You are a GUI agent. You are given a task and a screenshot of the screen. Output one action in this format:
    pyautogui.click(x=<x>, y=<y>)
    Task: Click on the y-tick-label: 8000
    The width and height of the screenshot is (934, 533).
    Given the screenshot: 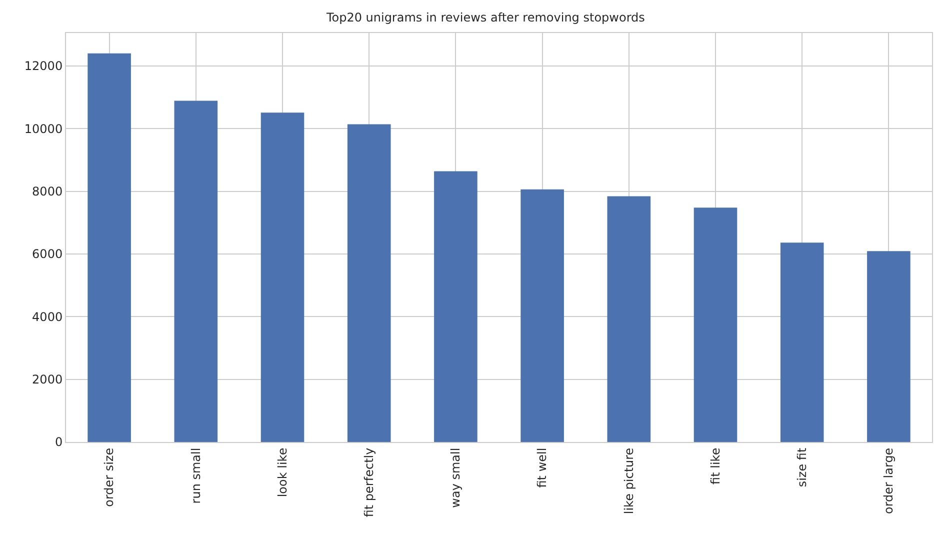 What is the action you would take?
    pyautogui.click(x=47, y=191)
    